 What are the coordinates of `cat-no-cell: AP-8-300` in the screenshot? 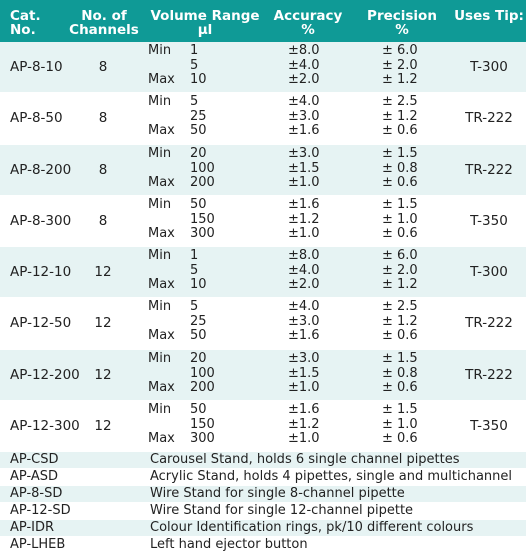 It's located at (41, 221).